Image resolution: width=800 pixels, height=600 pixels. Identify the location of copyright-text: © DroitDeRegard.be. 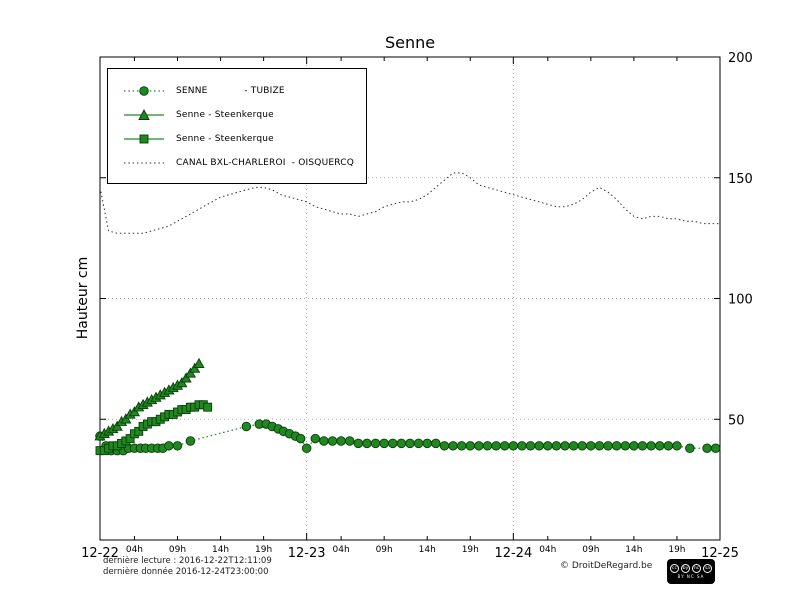
(606, 566).